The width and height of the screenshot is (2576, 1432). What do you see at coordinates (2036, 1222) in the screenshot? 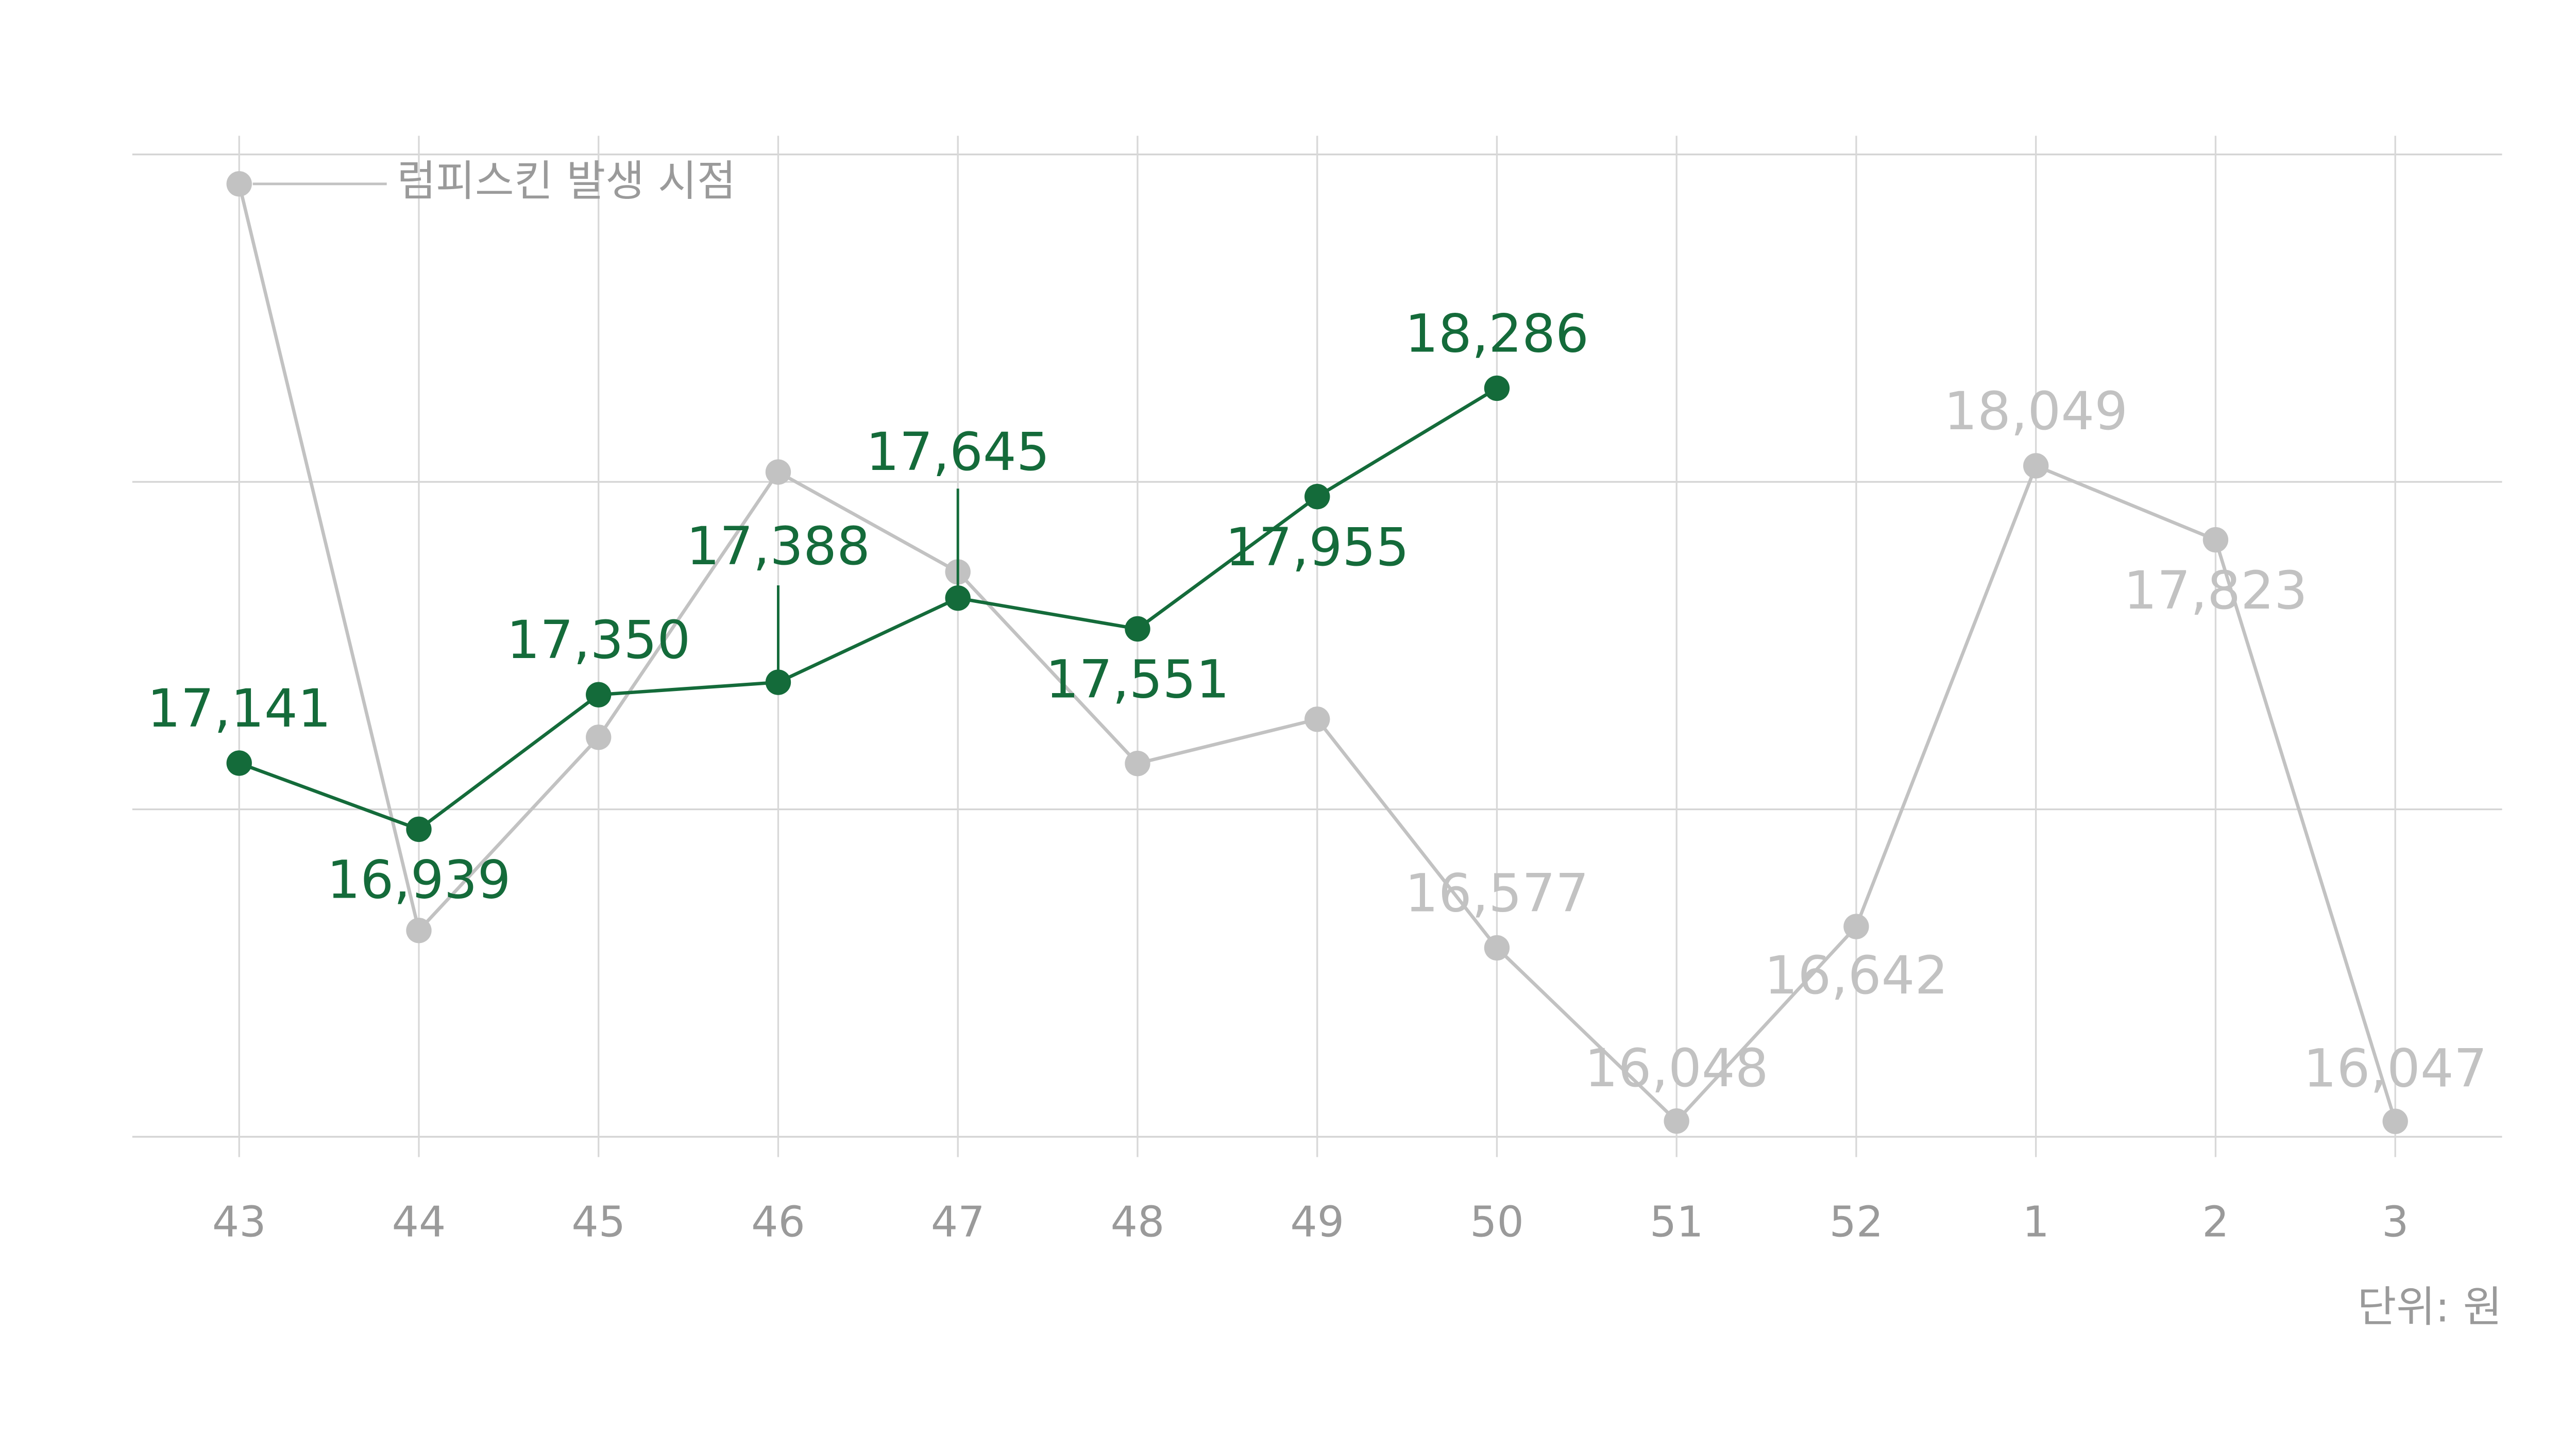
I see `x-tick-label: 1` at bounding box center [2036, 1222].